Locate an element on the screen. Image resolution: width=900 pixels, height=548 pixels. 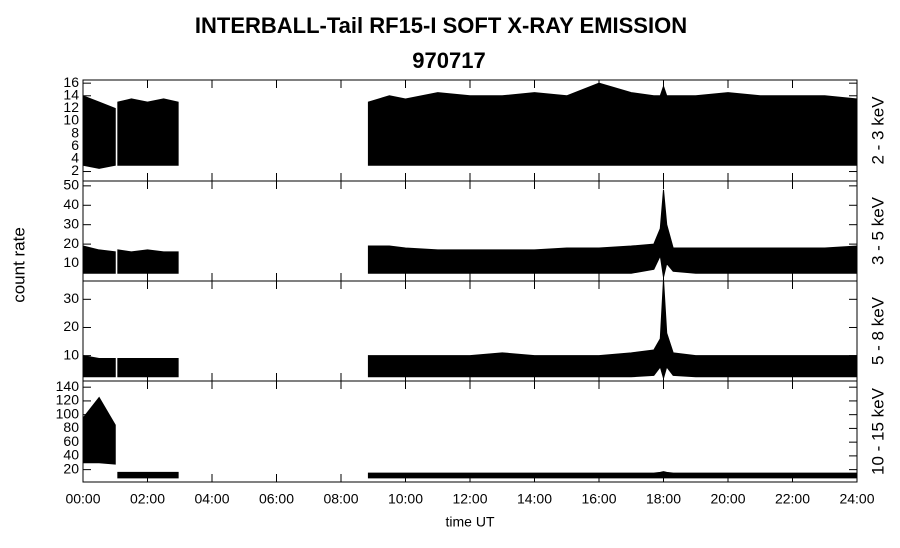
y-tick-label: 14 is located at coordinates (71, 94).